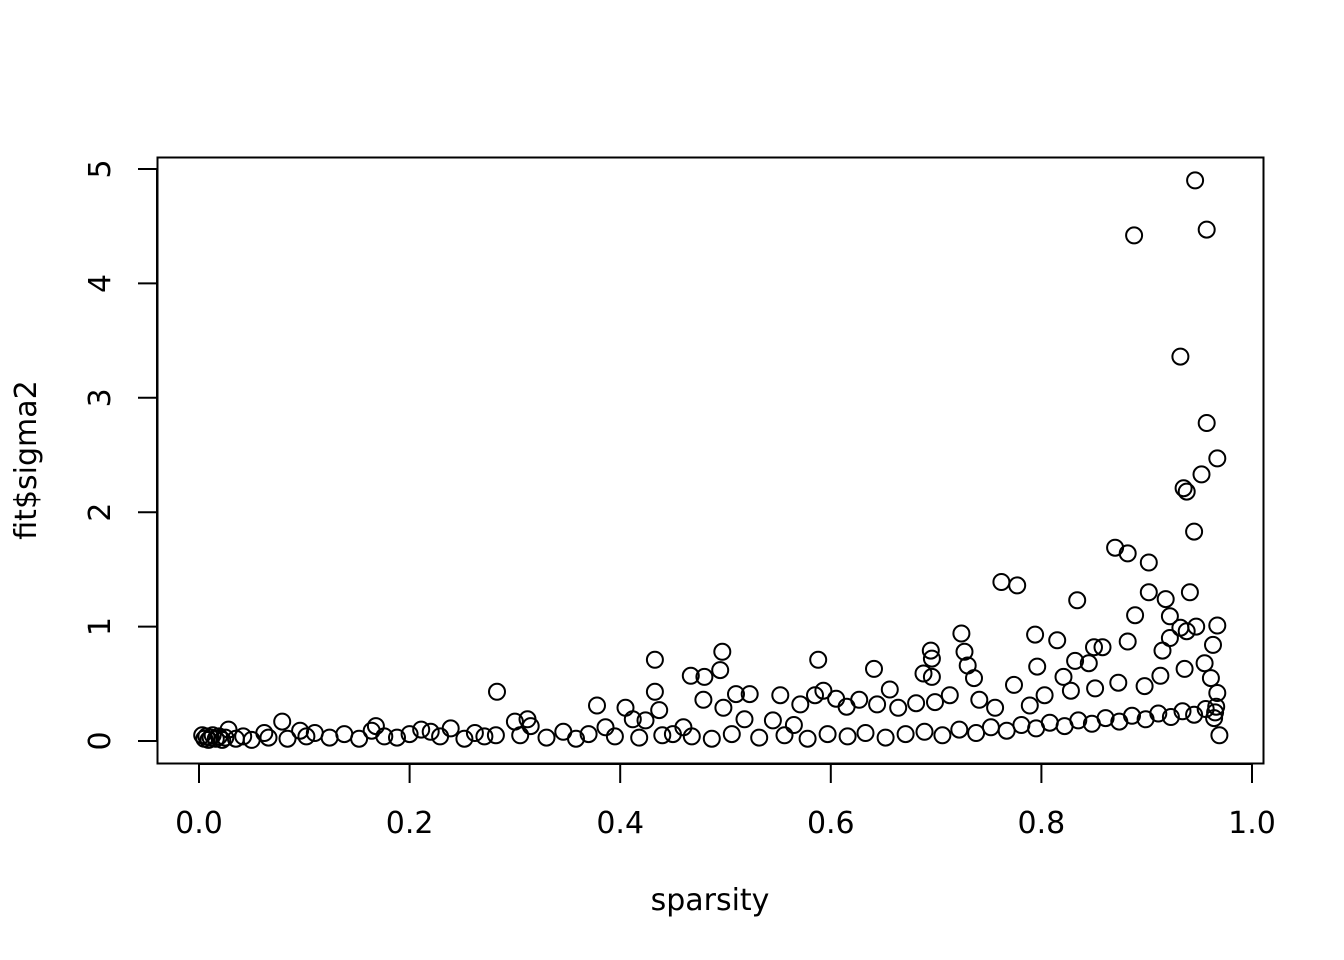 This screenshot has width=1344, height=960. What do you see at coordinates (410, 823) in the screenshot?
I see `x-tick-label: 0.2` at bounding box center [410, 823].